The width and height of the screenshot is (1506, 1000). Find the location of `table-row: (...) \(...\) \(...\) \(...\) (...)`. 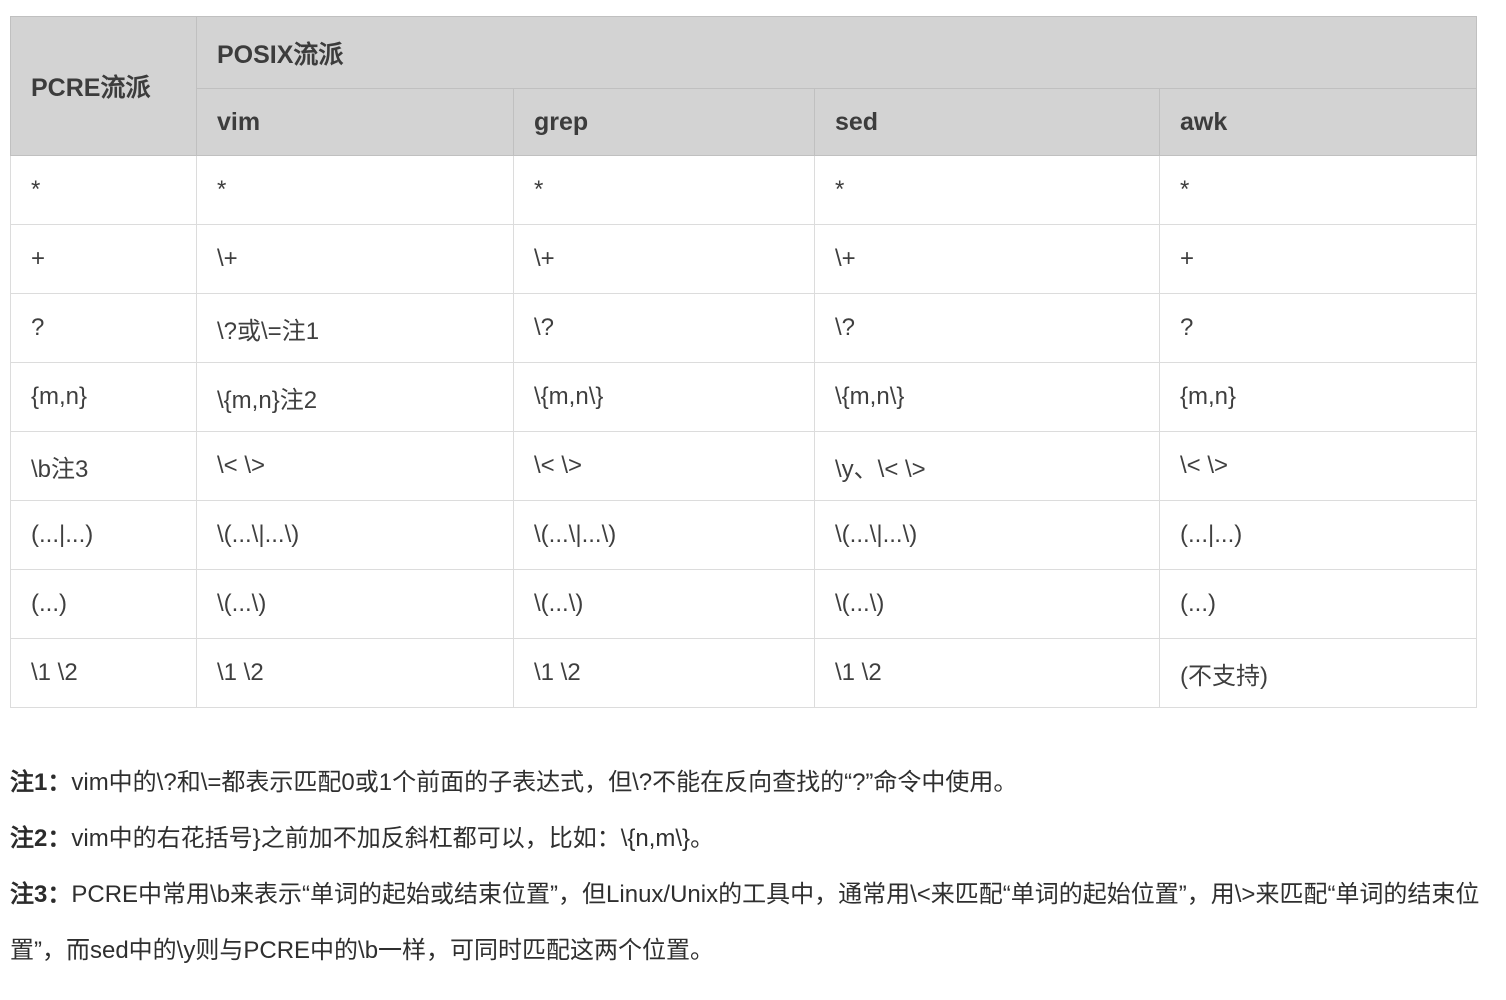

table-row: (...) \(...\) \(...\) \(...\) (...) is located at coordinates (744, 604).